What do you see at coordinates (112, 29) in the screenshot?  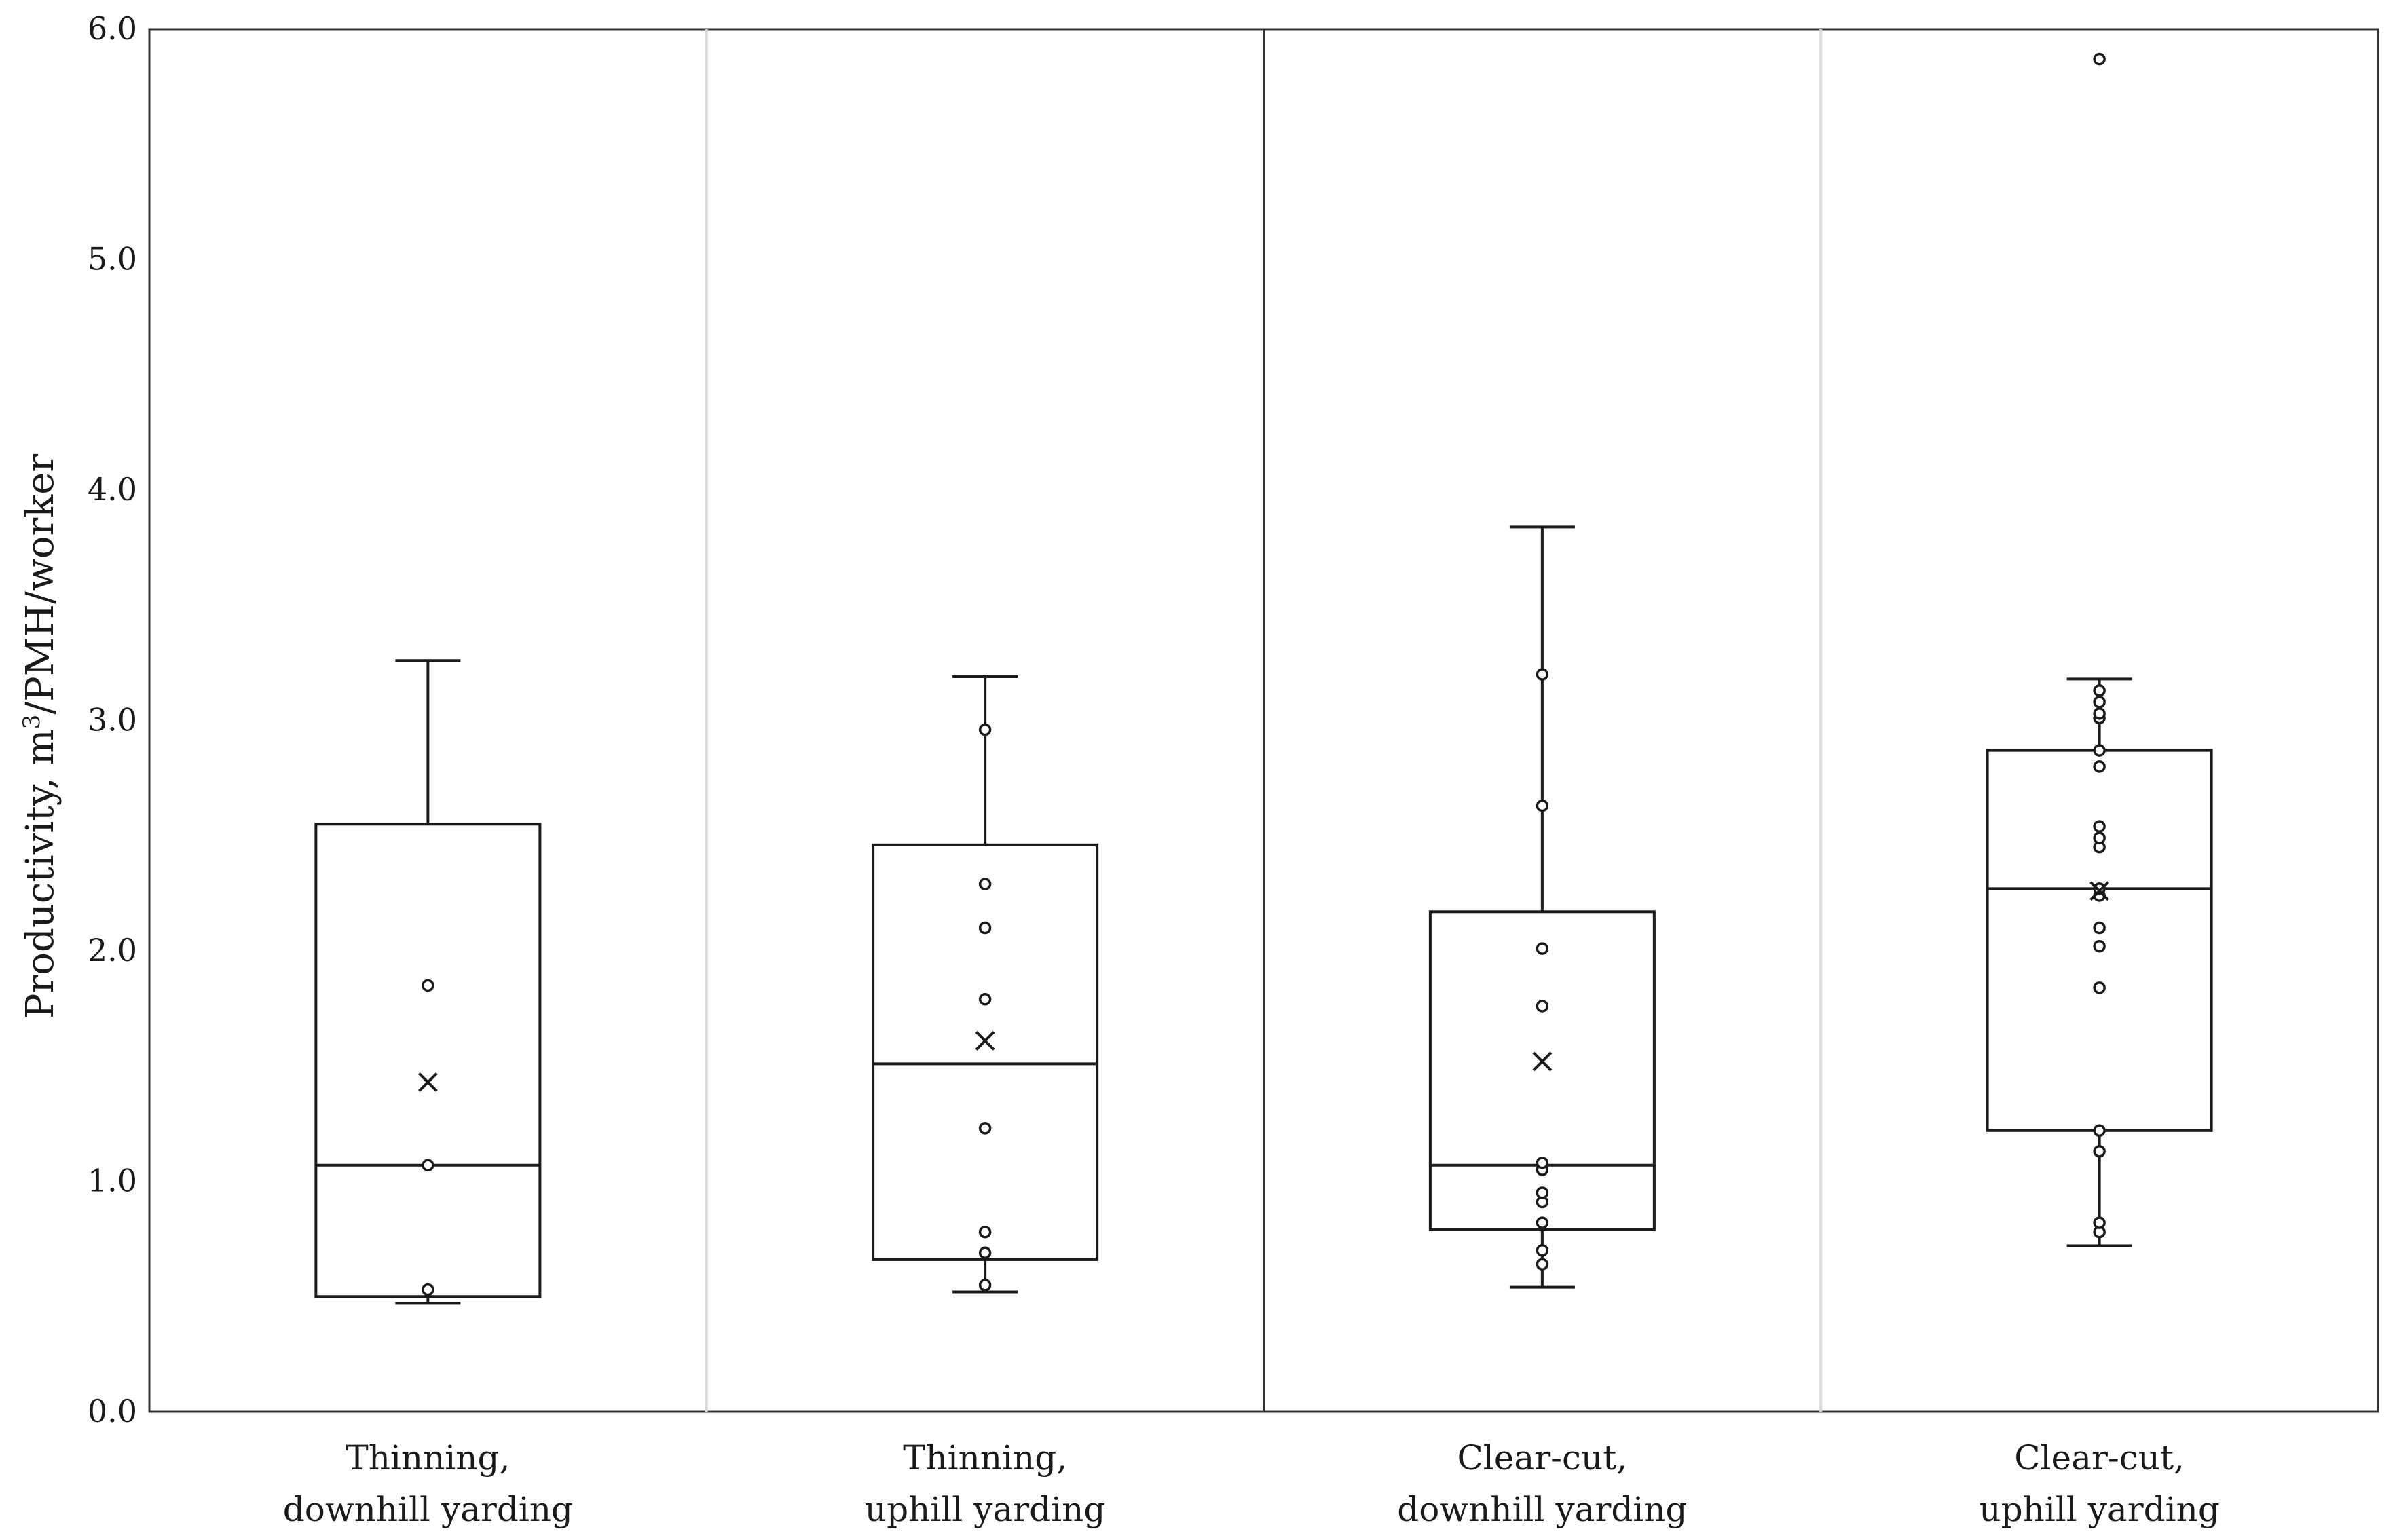 I see `y-tick-label: 6.0` at bounding box center [112, 29].